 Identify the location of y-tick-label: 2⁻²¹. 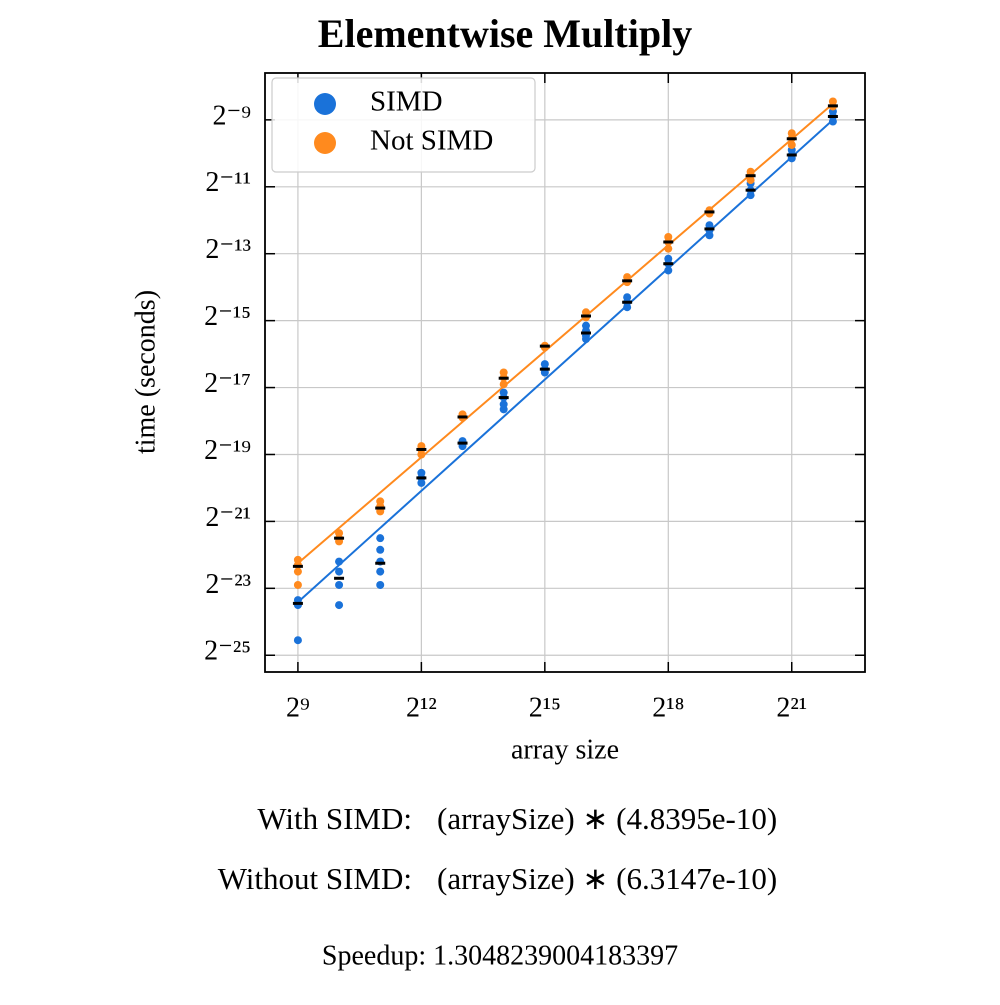
(228, 517).